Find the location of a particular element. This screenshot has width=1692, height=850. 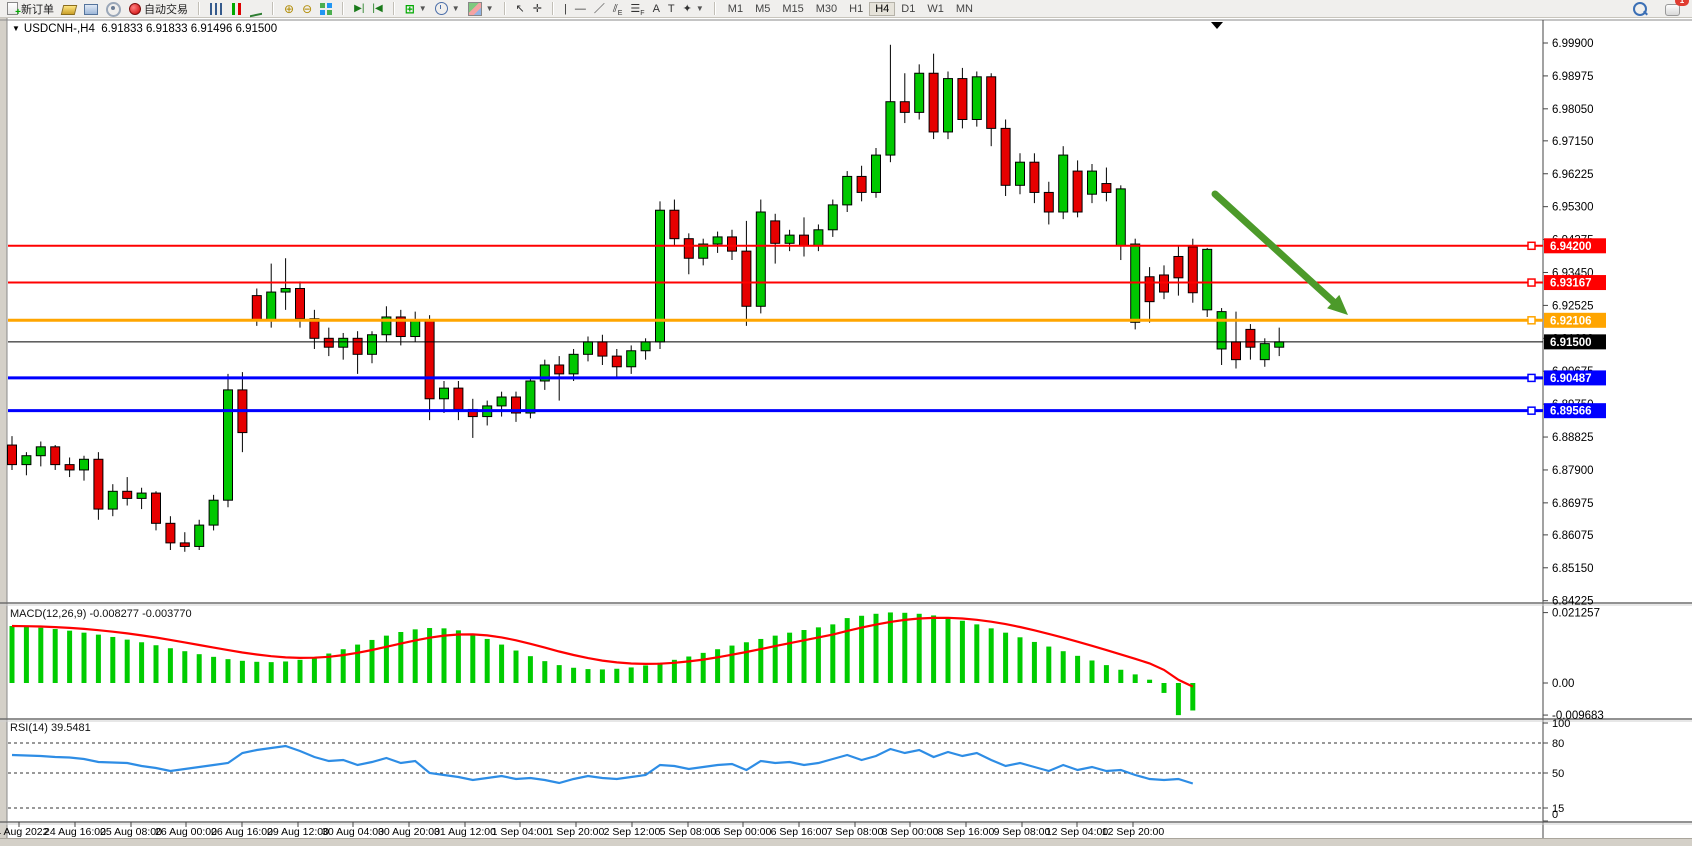

price-line-label-bg is located at coordinates (1575, 411).